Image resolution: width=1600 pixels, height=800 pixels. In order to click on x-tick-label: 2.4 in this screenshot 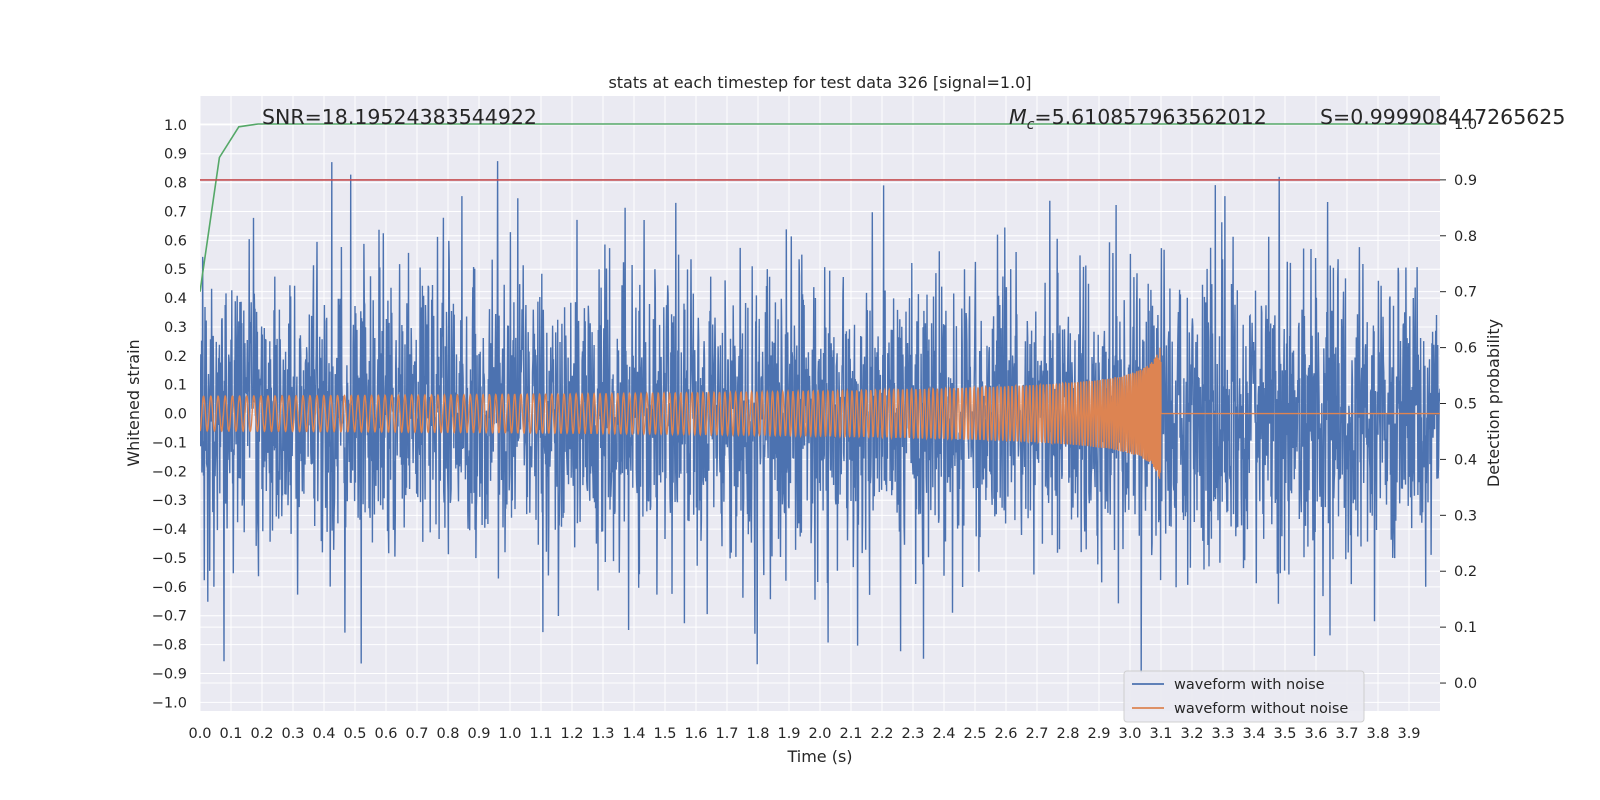, I will do `click(943, 734)`.